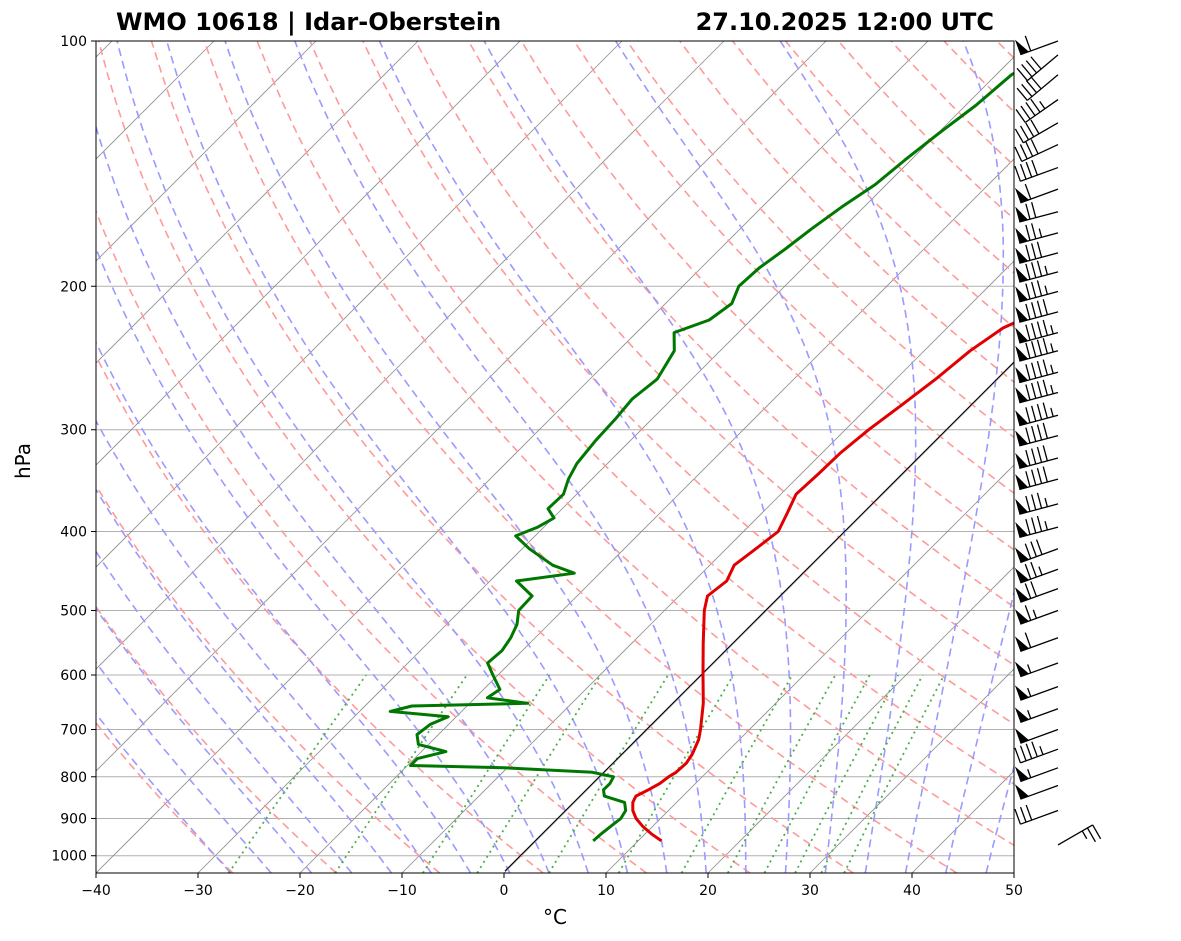 The image size is (1181, 941). What do you see at coordinates (606, 891) in the screenshot?
I see `x-tick-label: 10` at bounding box center [606, 891].